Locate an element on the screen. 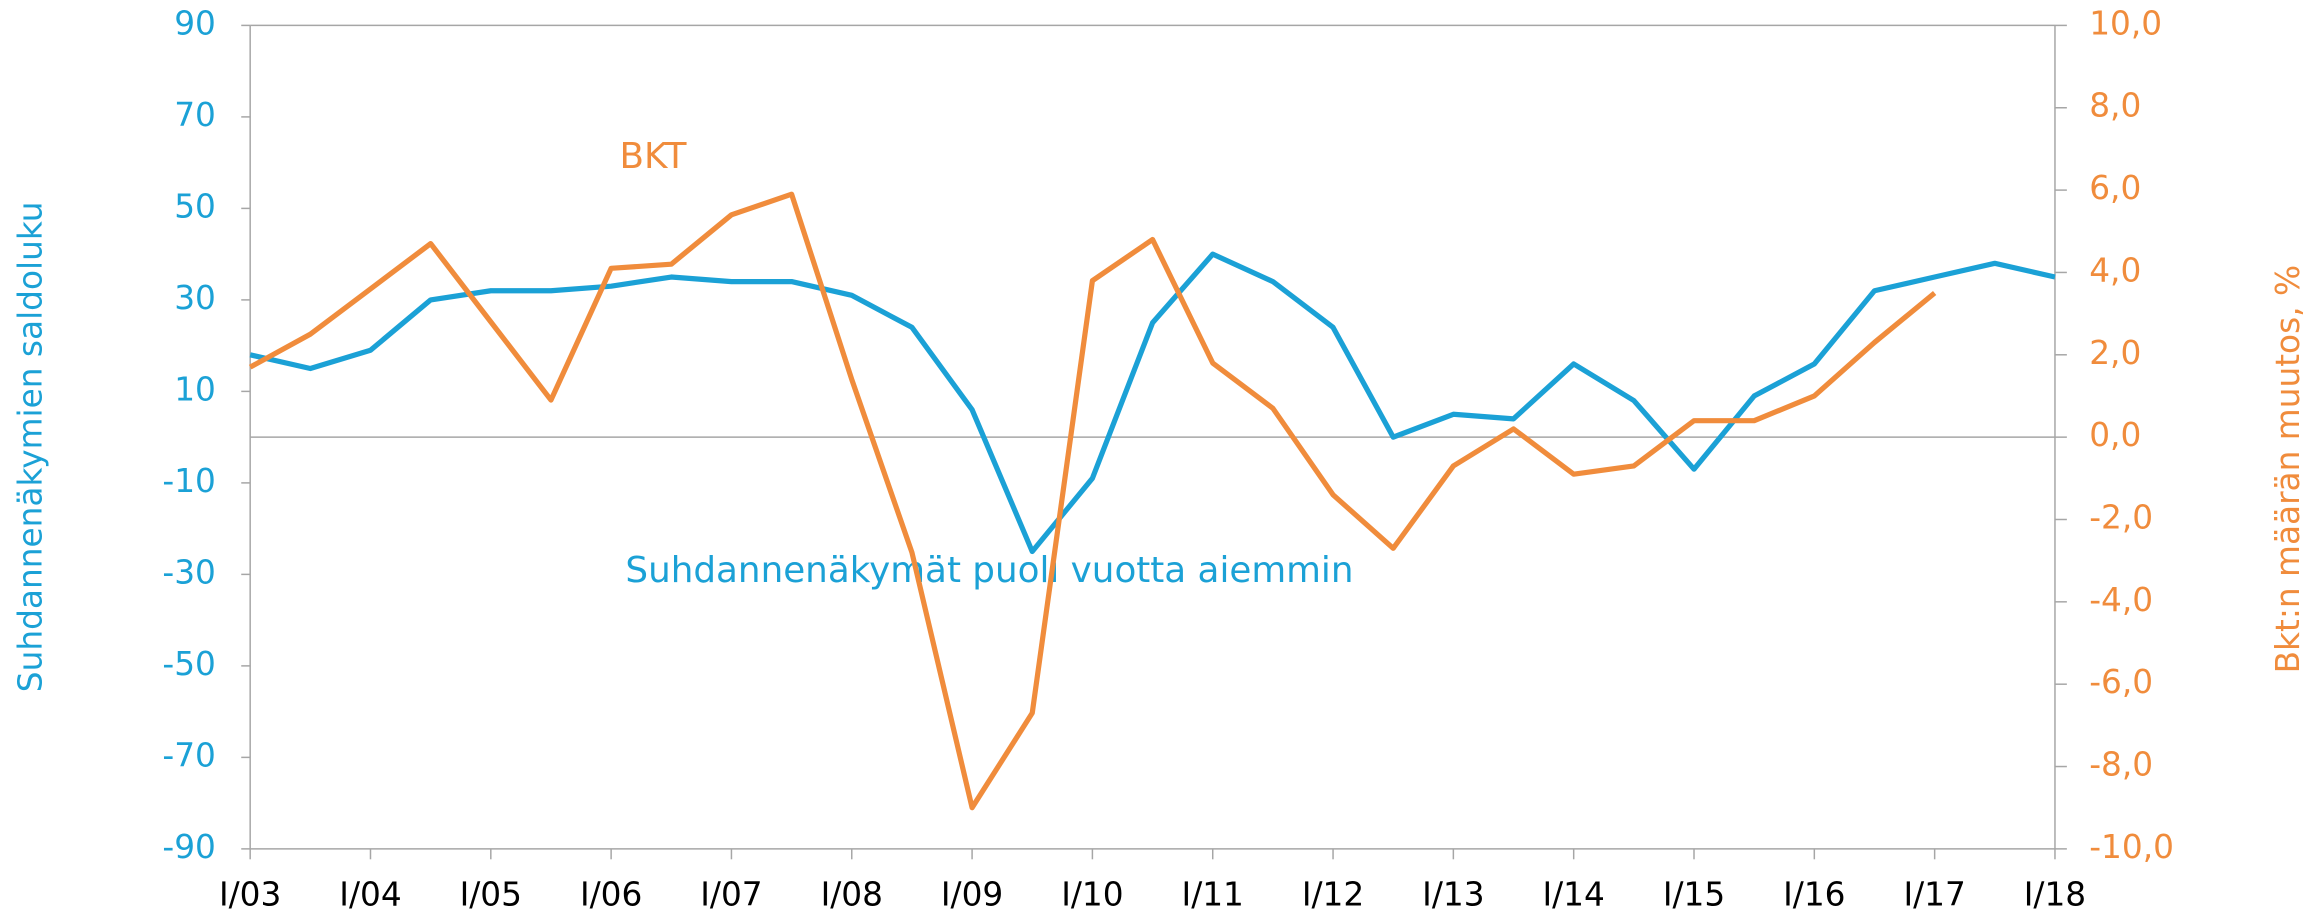 The height and width of the screenshot is (913, 2323). y-tick-label: -10 is located at coordinates (189, 481).